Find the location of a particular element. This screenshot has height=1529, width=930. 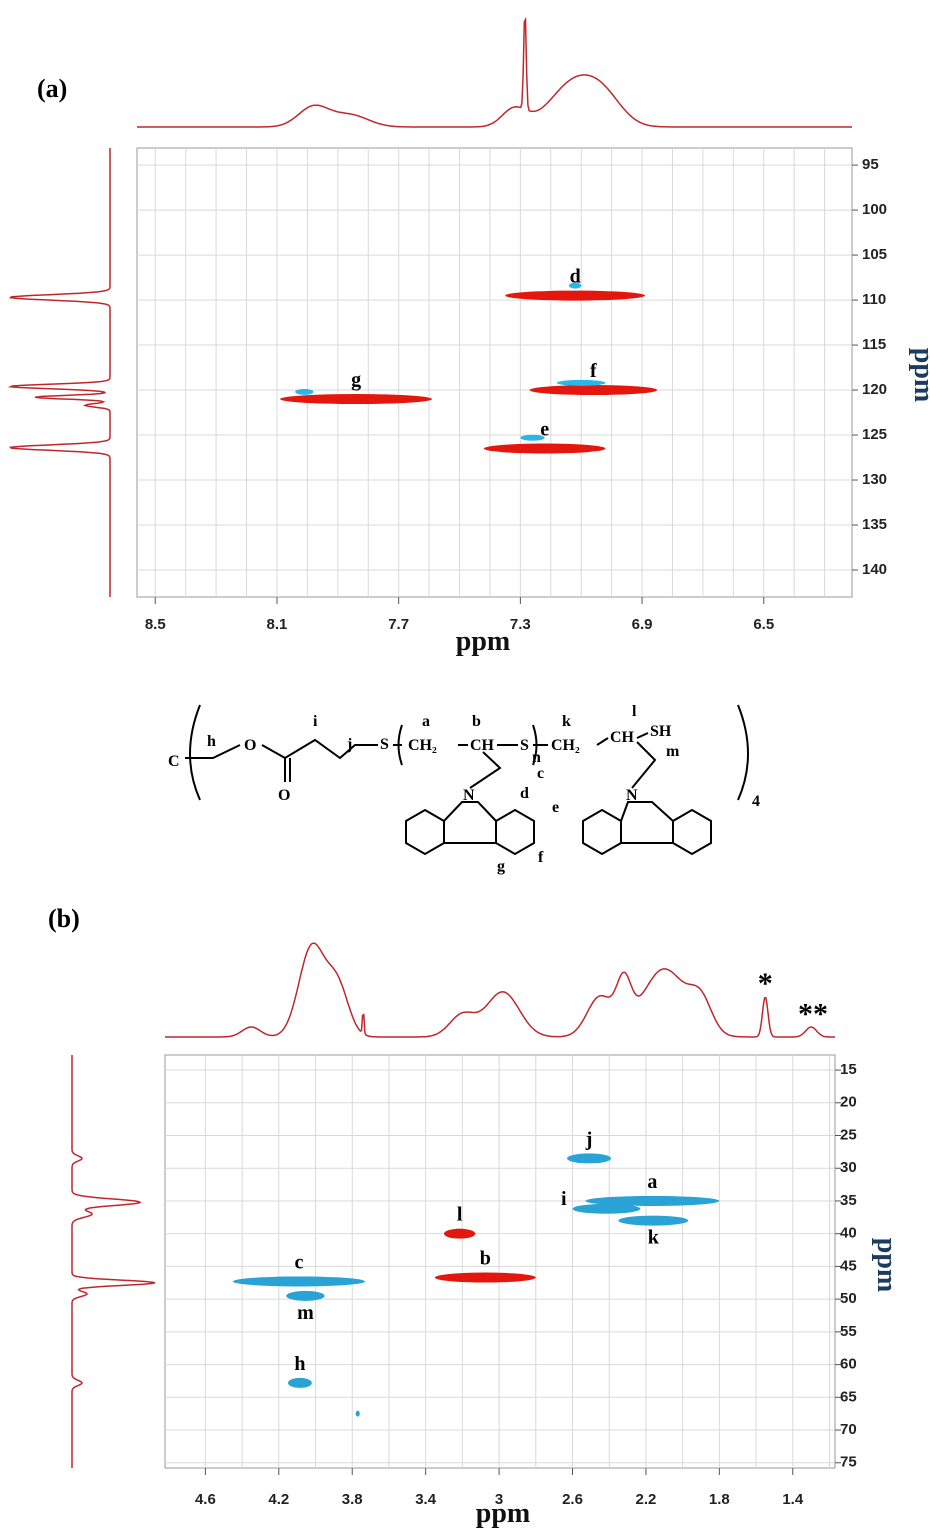

x-tick-label: 1.4 is located at coordinates (793, 1499).